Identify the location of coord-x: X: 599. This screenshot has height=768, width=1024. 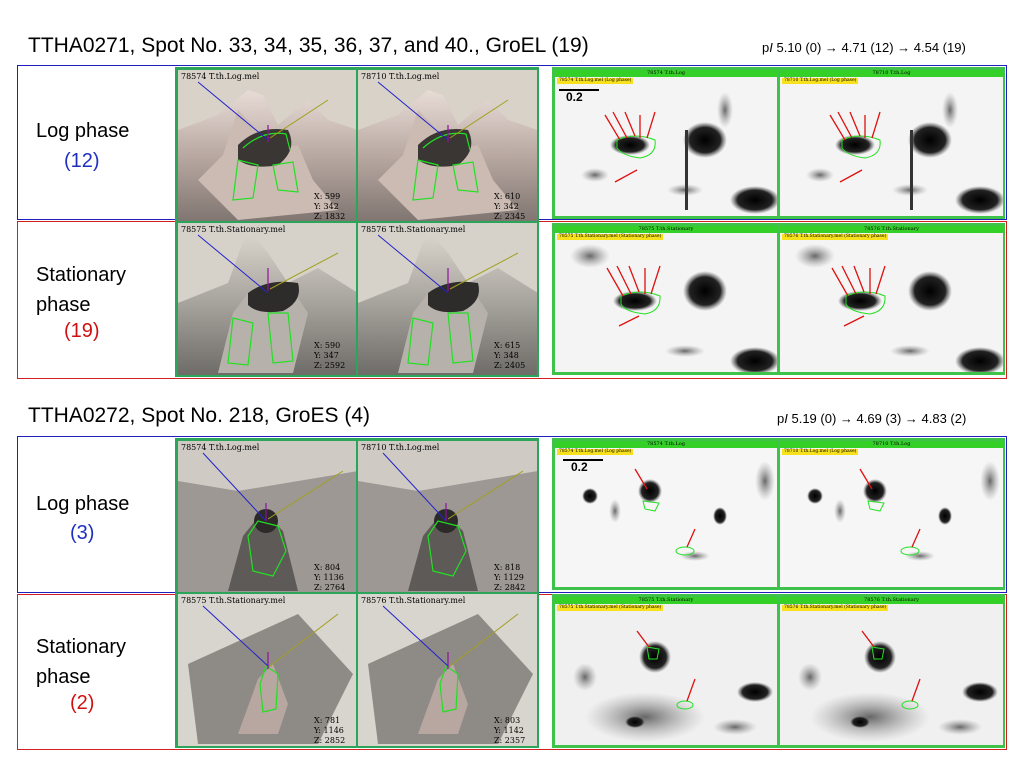
(327, 196).